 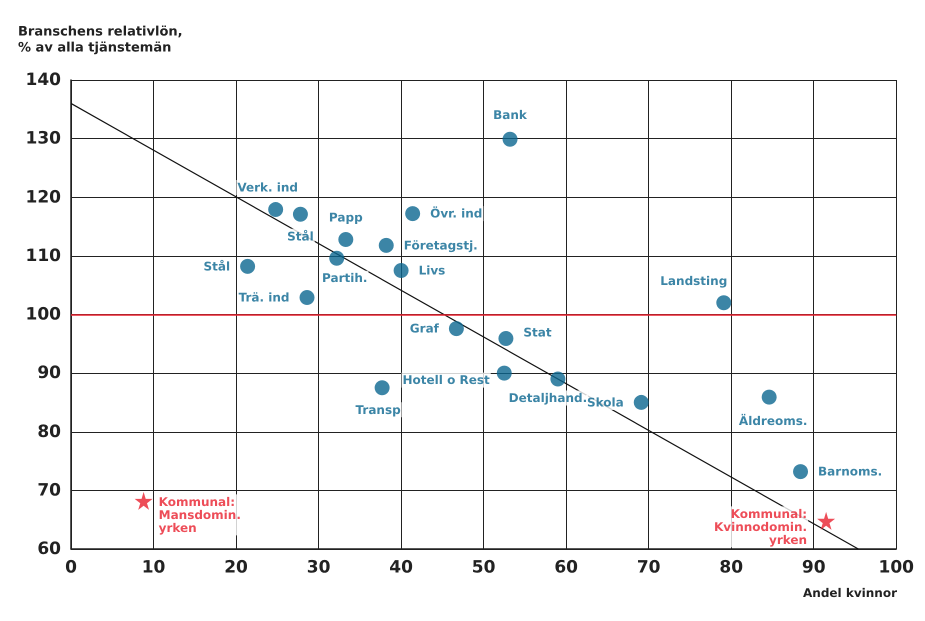 I want to click on series-label: Verk. ind, so click(x=267, y=187).